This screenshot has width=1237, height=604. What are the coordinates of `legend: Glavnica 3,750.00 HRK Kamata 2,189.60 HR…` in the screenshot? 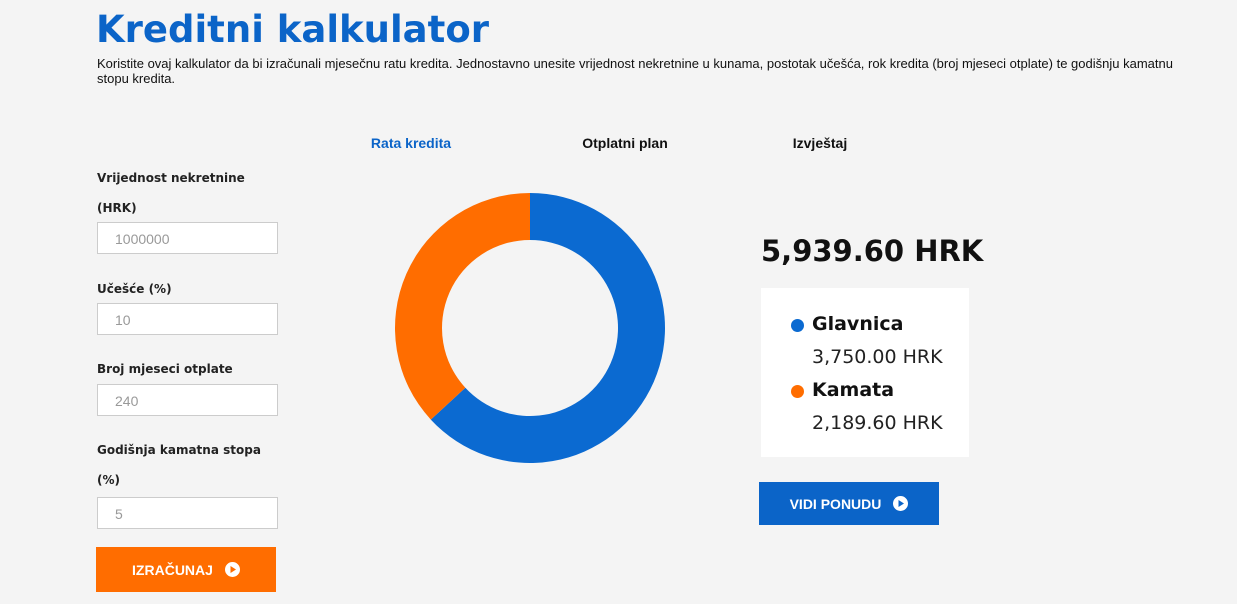 It's located at (865, 372).